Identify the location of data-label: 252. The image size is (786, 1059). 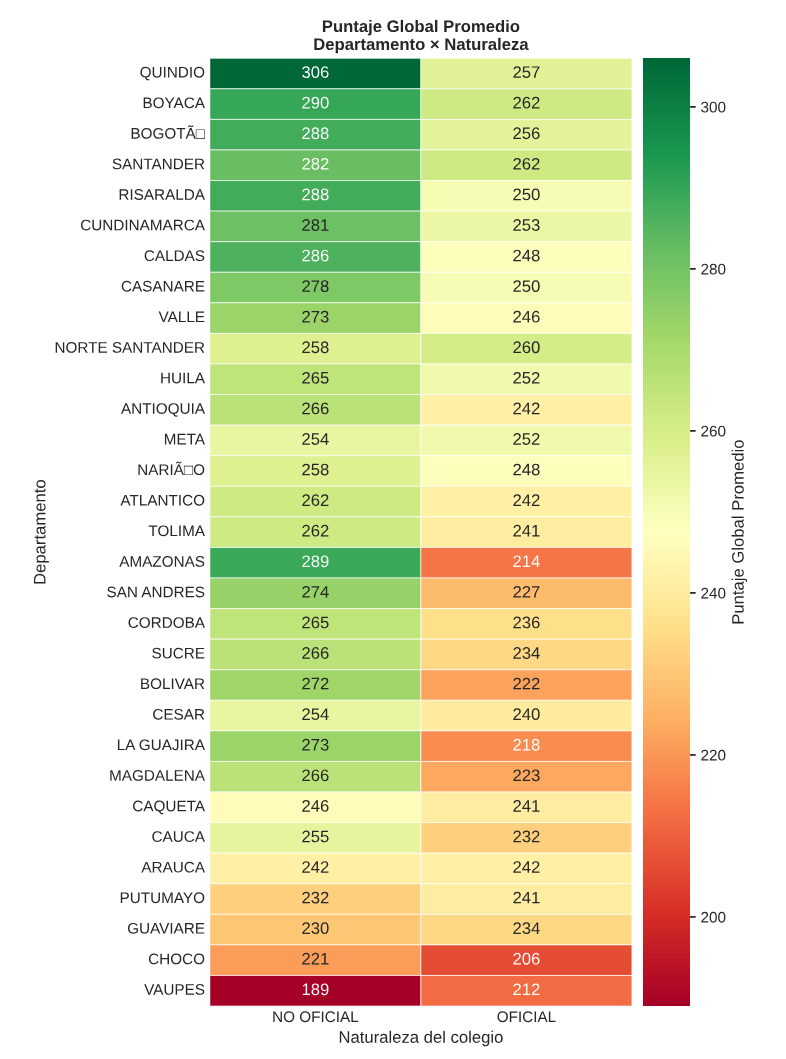
(526, 377).